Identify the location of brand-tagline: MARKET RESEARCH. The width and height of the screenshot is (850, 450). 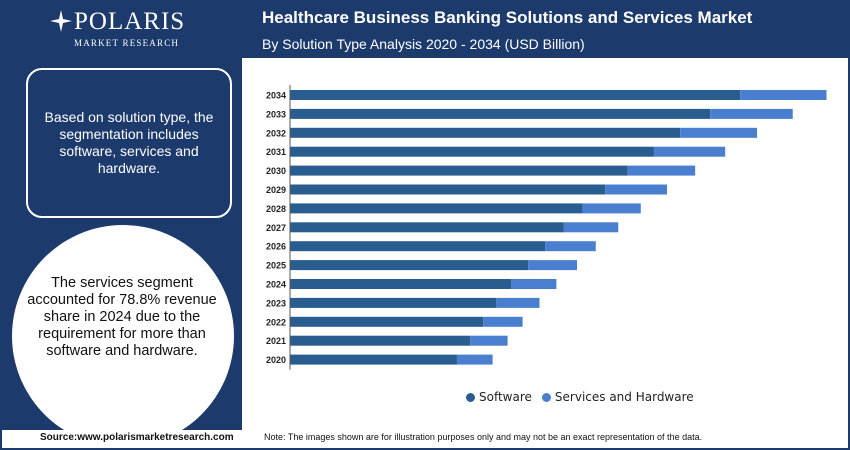
(127, 43).